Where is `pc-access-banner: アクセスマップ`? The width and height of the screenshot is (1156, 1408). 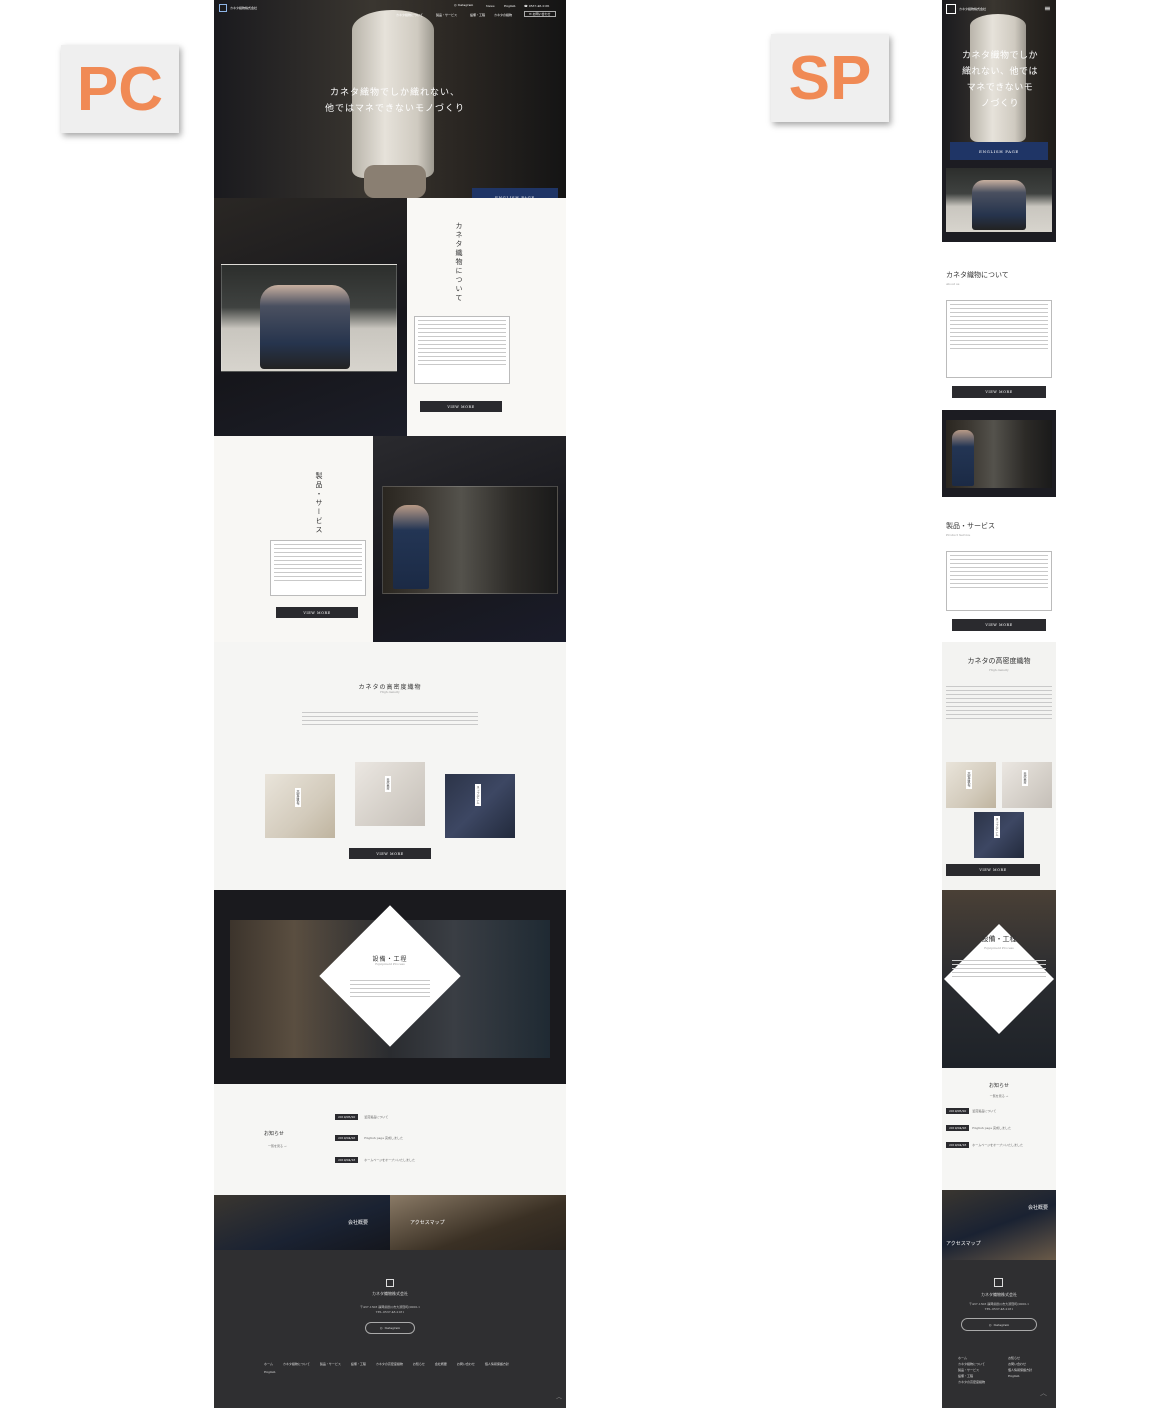 pc-access-banner: アクセスマップ is located at coordinates (478, 1222).